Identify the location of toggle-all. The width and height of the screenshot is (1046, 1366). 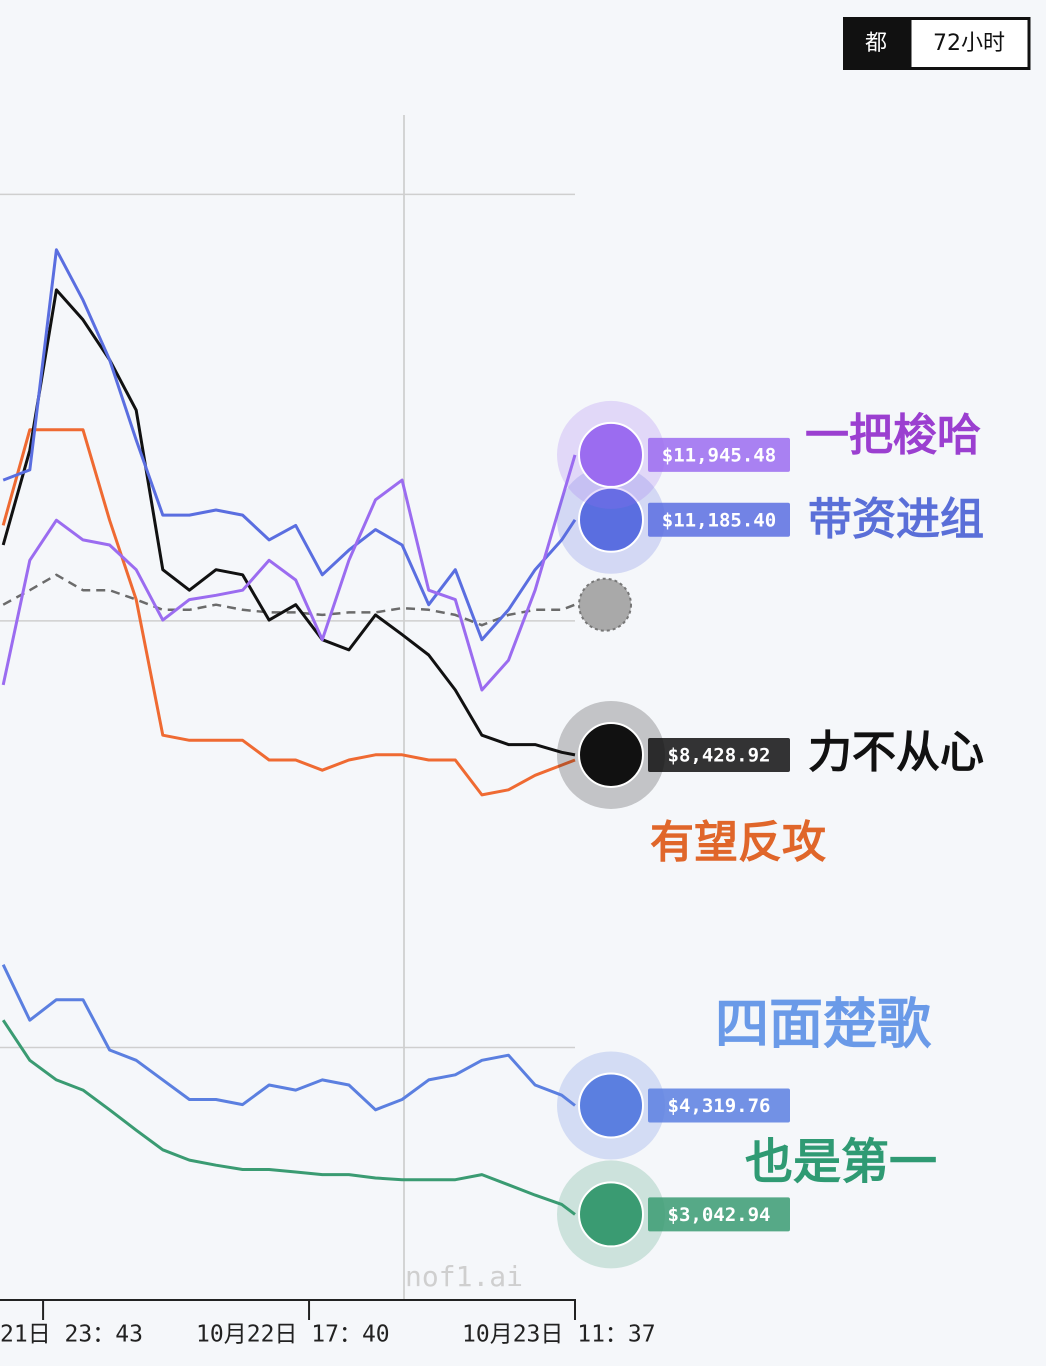
(876, 43).